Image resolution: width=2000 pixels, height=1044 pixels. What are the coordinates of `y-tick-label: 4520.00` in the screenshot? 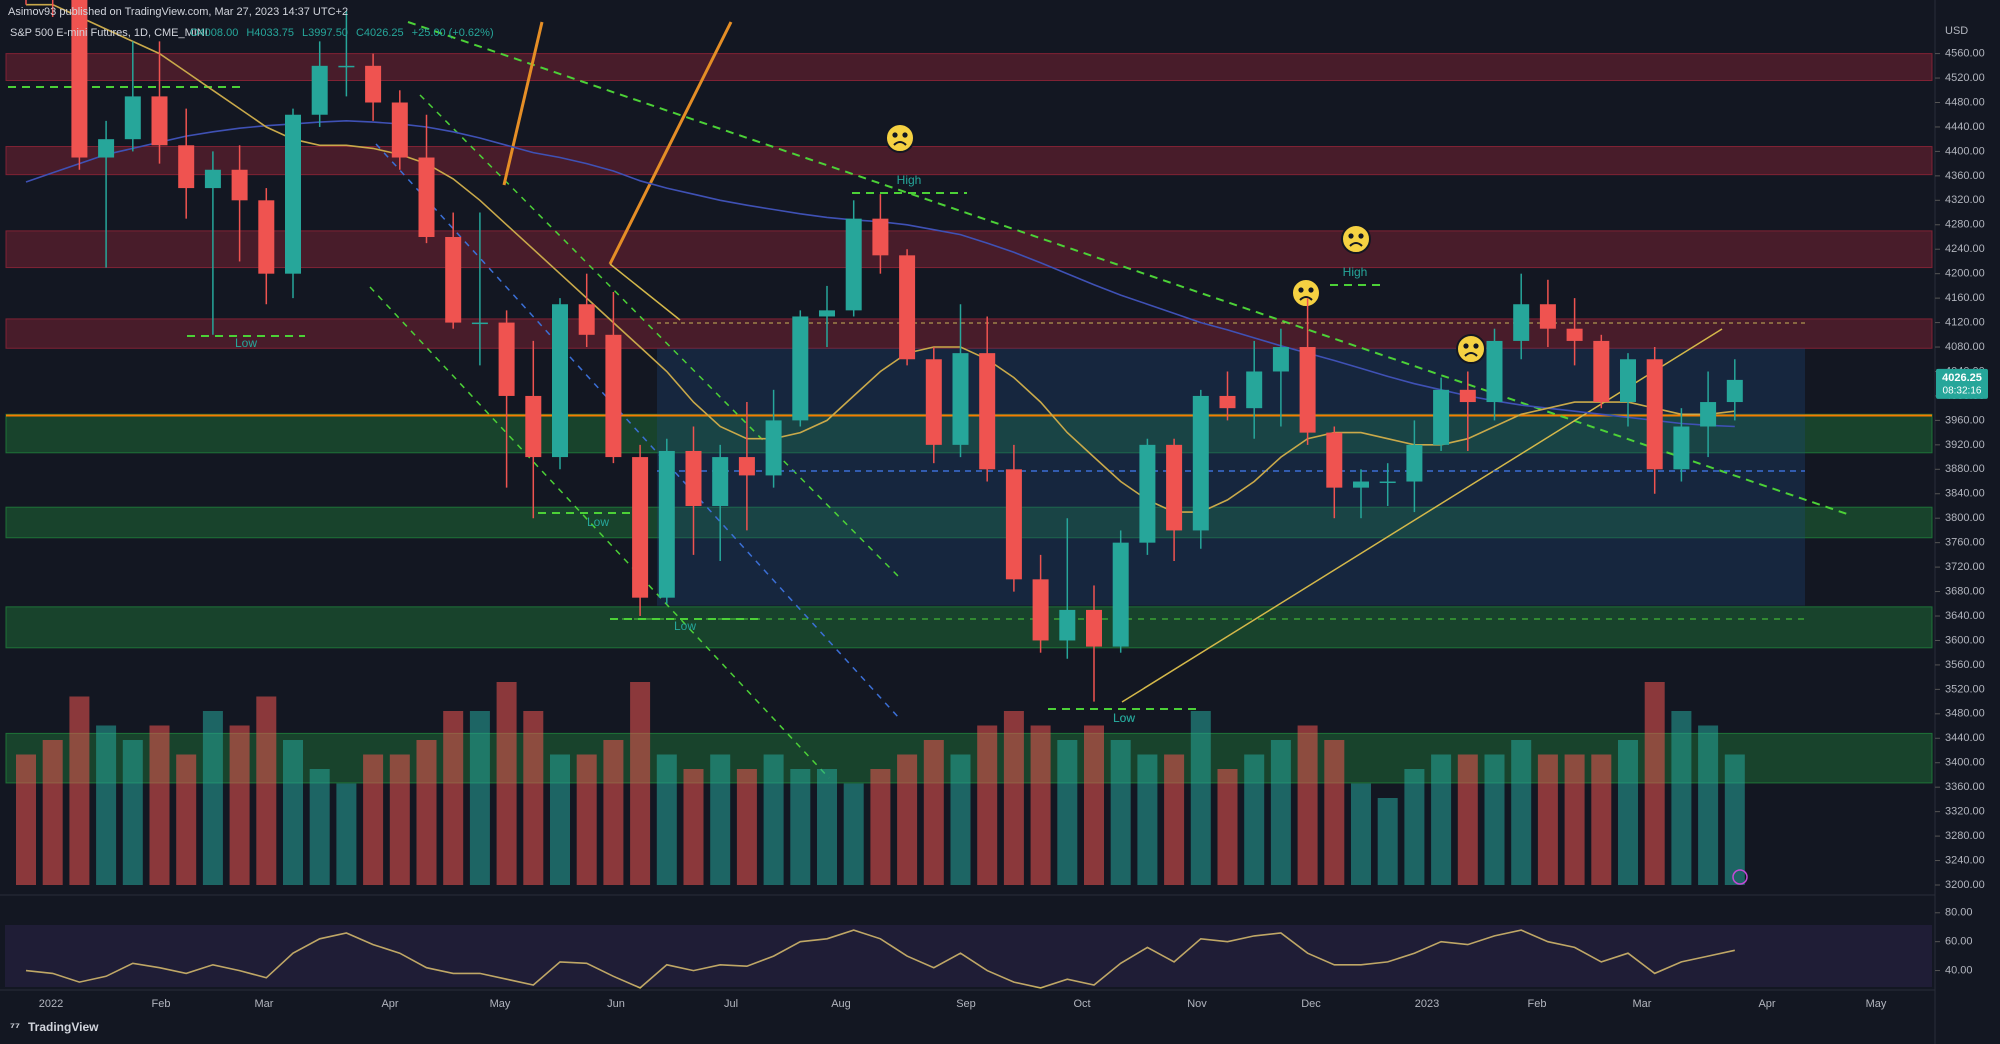 It's located at (1965, 78).